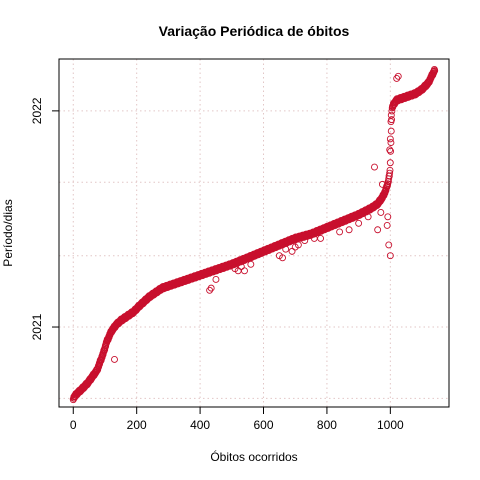 The image size is (480, 480). Describe the element at coordinates (37, 110) in the screenshot. I see `y-tick-label: 2022` at that location.